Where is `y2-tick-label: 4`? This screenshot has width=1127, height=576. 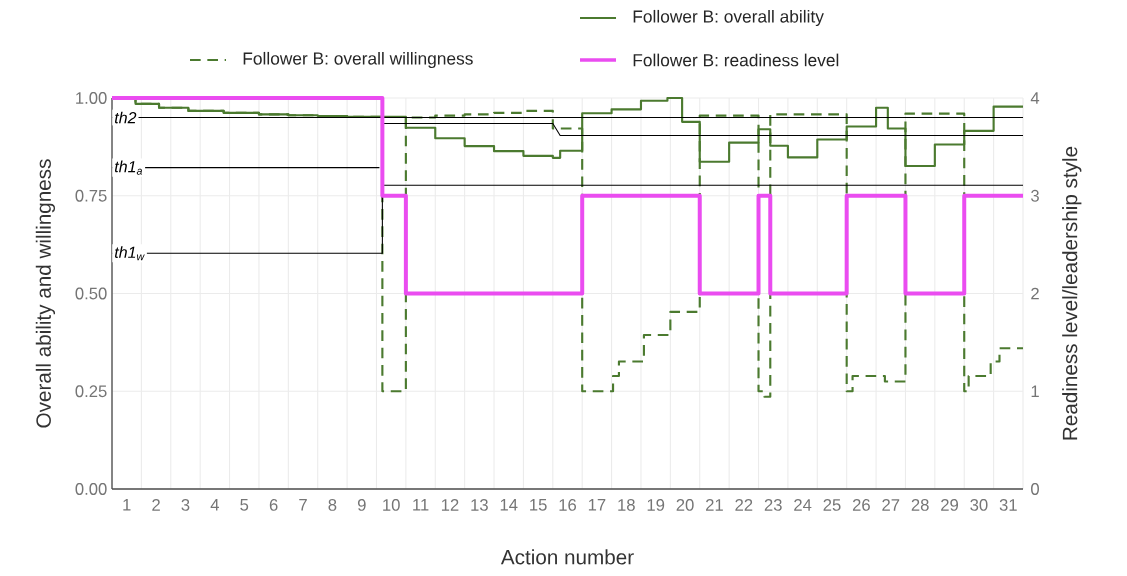
y2-tick-label: 4 is located at coordinates (1035, 98).